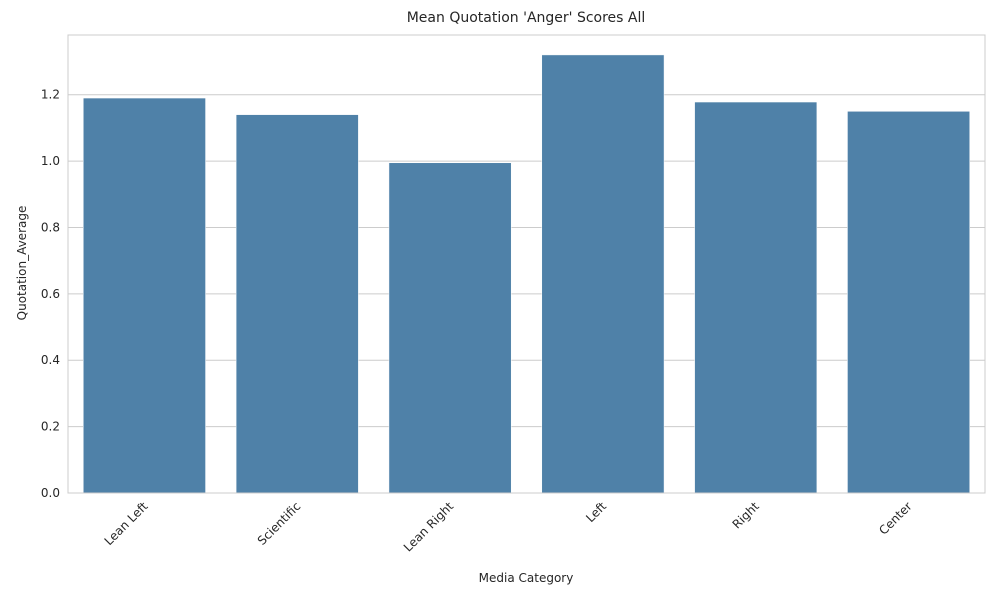  What do you see at coordinates (144, 295) in the screenshot?
I see `bar-lean-left` at bounding box center [144, 295].